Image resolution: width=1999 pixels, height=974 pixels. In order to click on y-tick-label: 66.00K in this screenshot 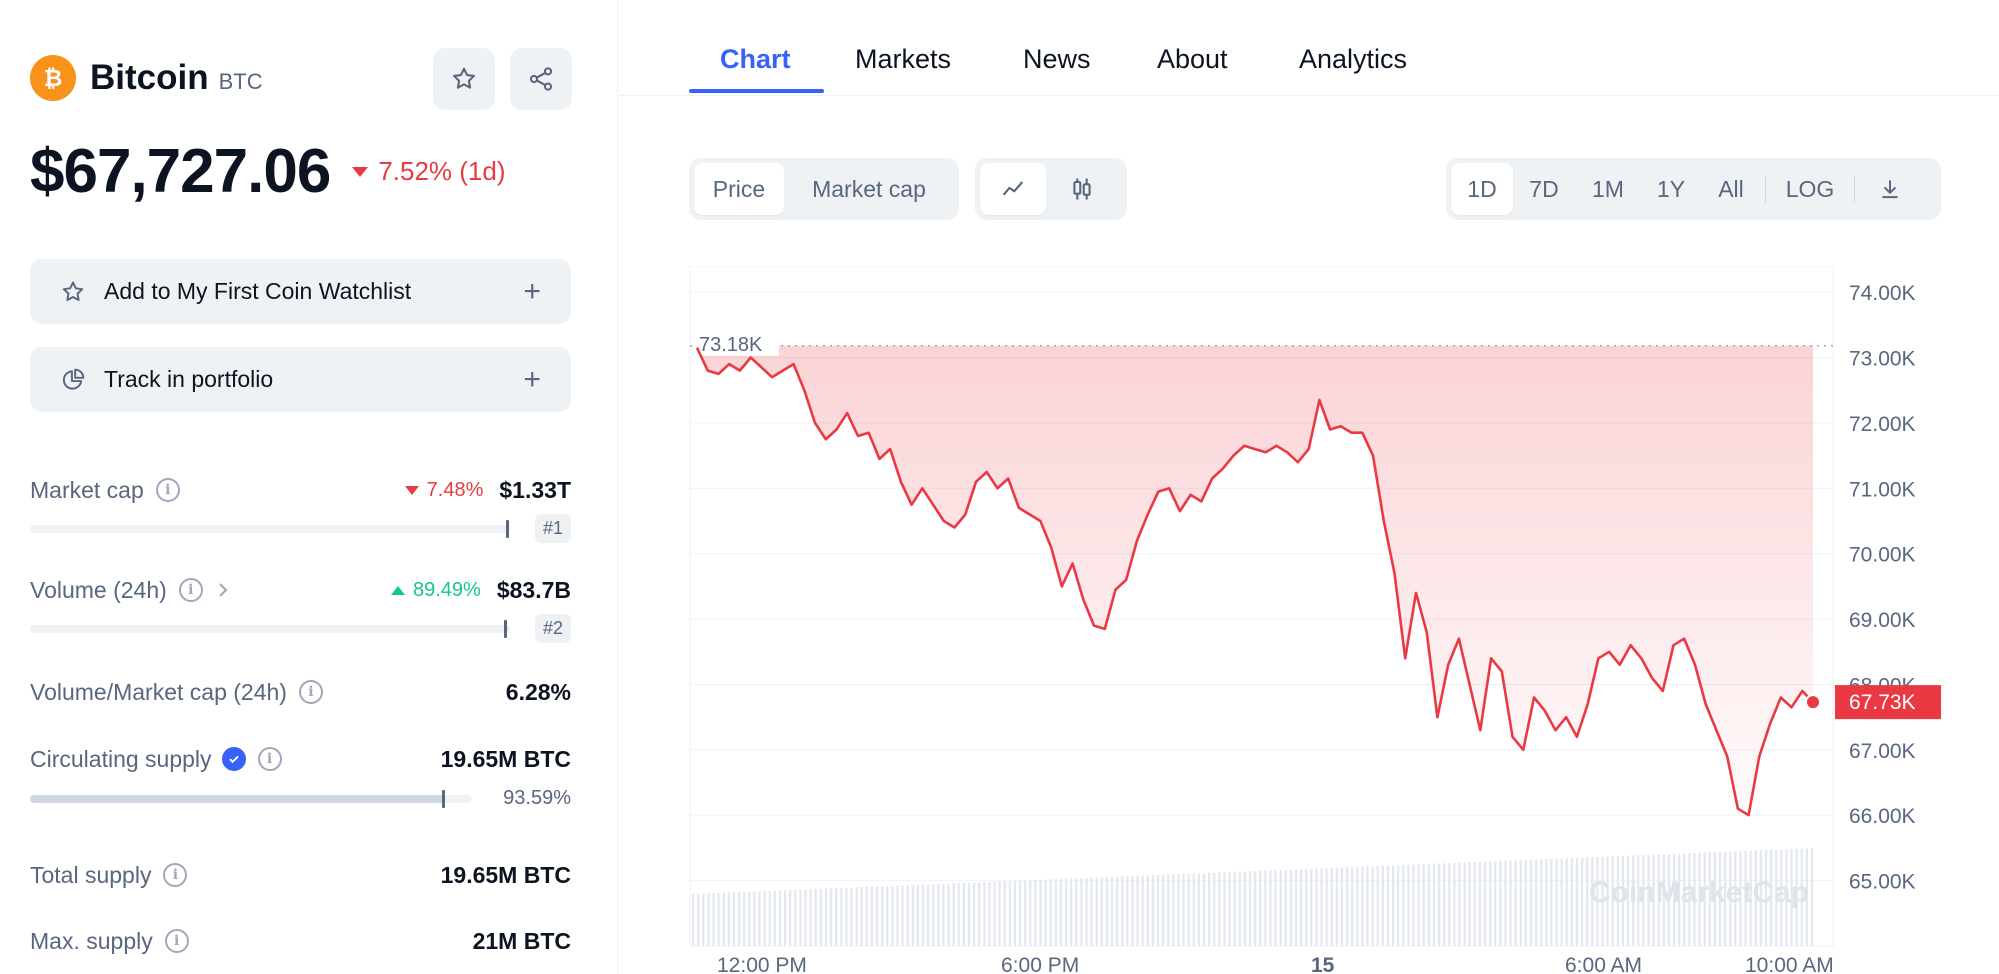, I will do `click(1882, 816)`.